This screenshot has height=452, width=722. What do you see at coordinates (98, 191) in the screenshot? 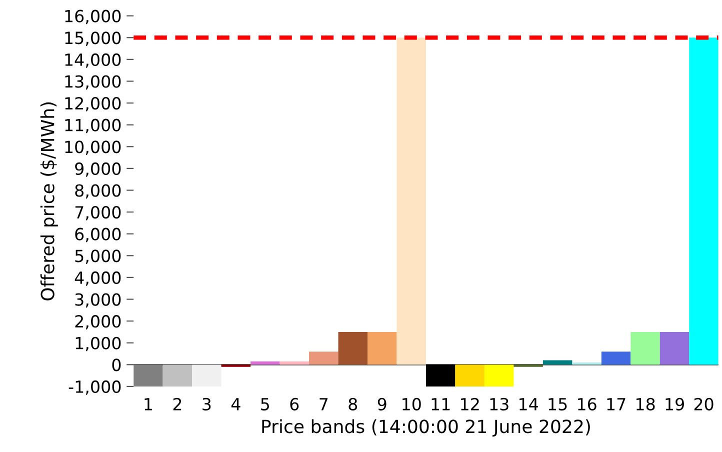
I see `y-tick-label: 8,000` at bounding box center [98, 191].